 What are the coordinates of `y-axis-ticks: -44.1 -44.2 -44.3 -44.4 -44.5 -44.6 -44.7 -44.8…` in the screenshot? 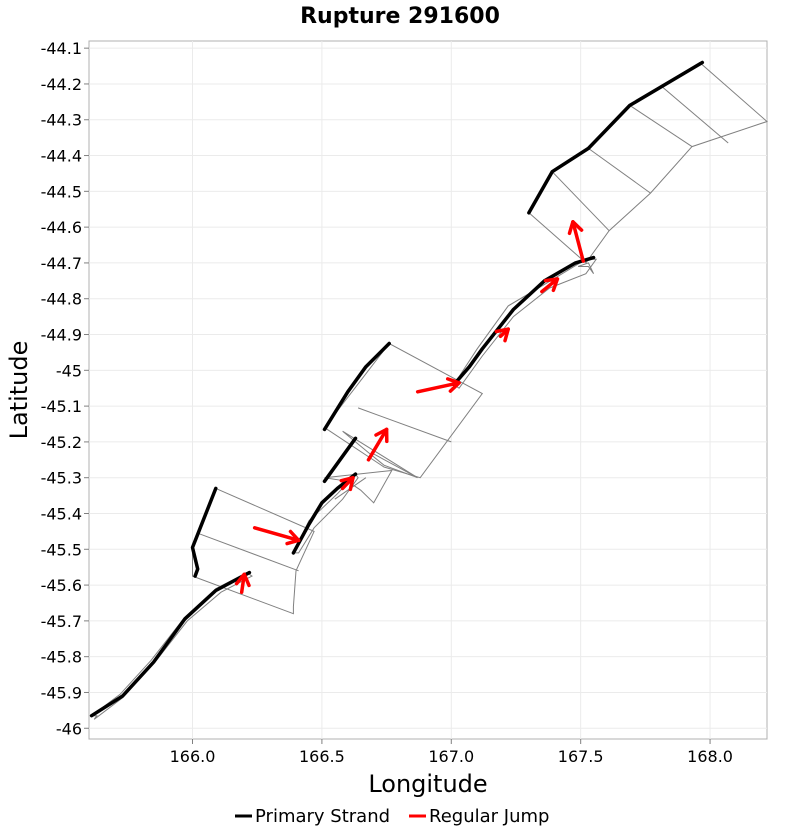 It's located at (65, 388).